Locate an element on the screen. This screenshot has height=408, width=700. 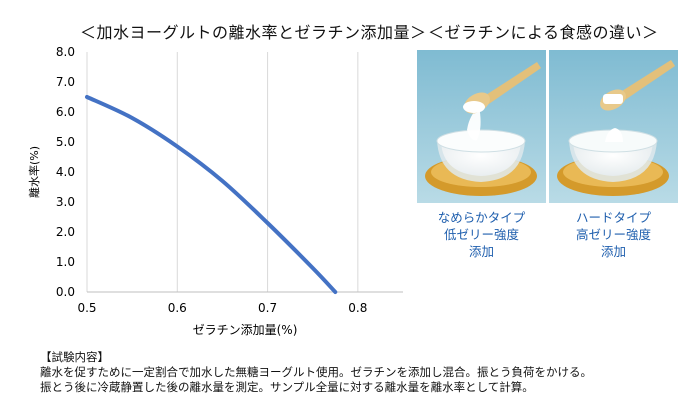
caption-line: 低ゼリー強度 is located at coordinates (481, 234).